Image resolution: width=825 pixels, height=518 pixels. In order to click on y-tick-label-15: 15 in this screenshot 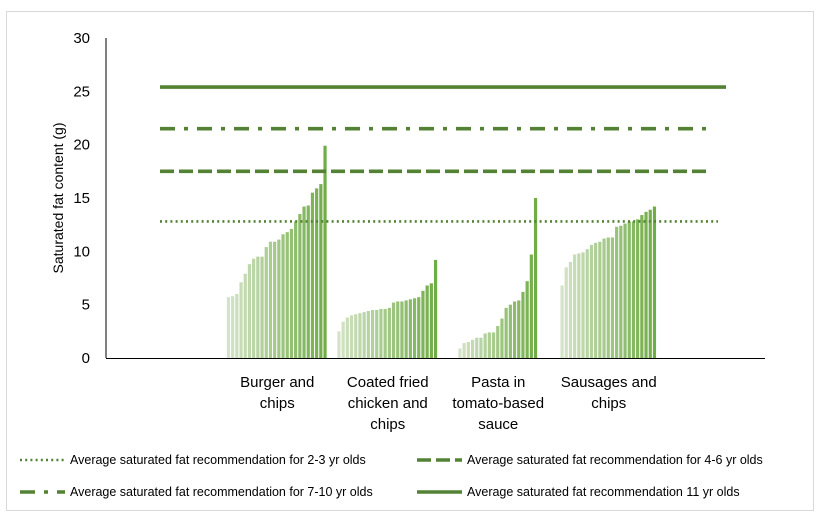, I will do `click(81, 198)`.